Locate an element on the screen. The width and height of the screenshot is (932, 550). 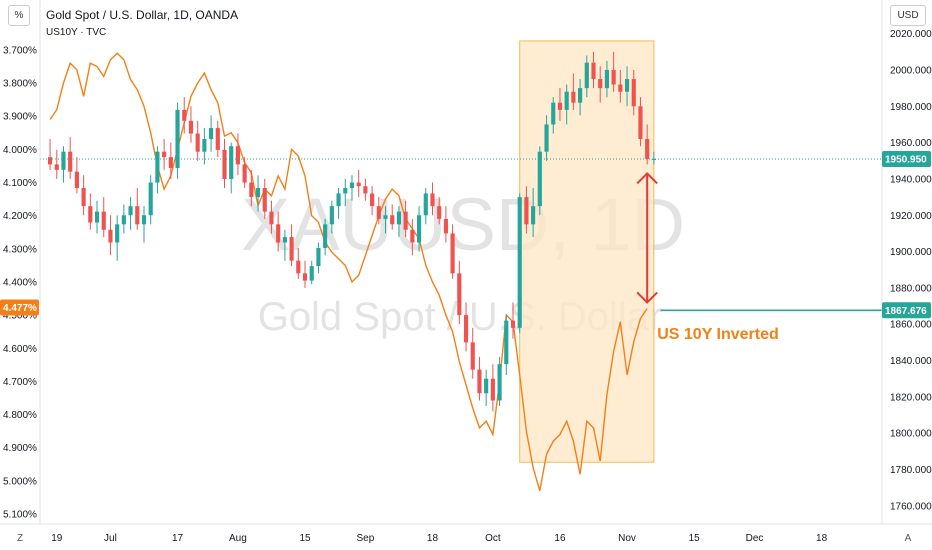
double-arrow is located at coordinates (647, 238).